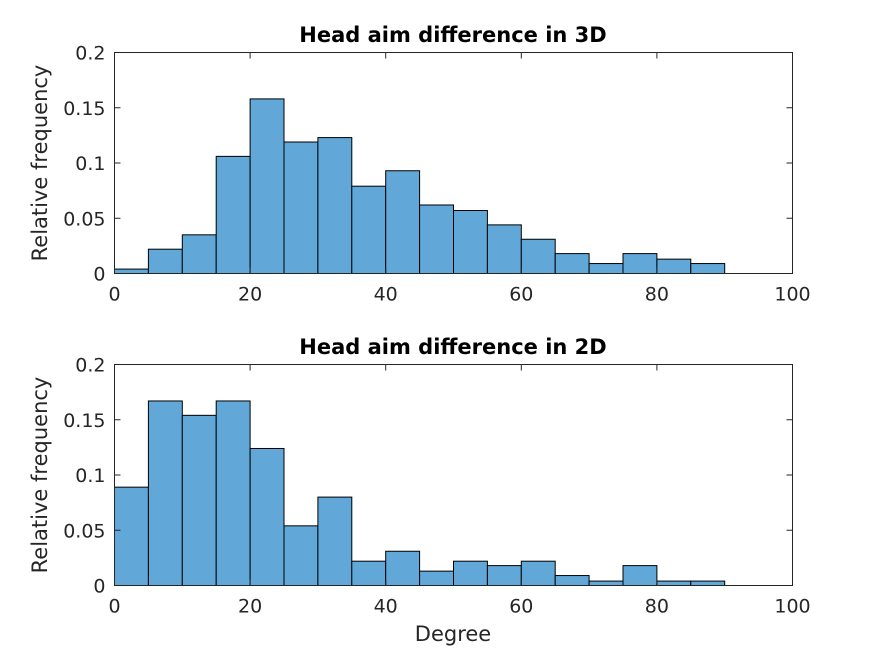 Image resolution: width=875 pixels, height=656 pixels. I want to click on chart-title: Head aim difference in 2D, so click(452, 347).